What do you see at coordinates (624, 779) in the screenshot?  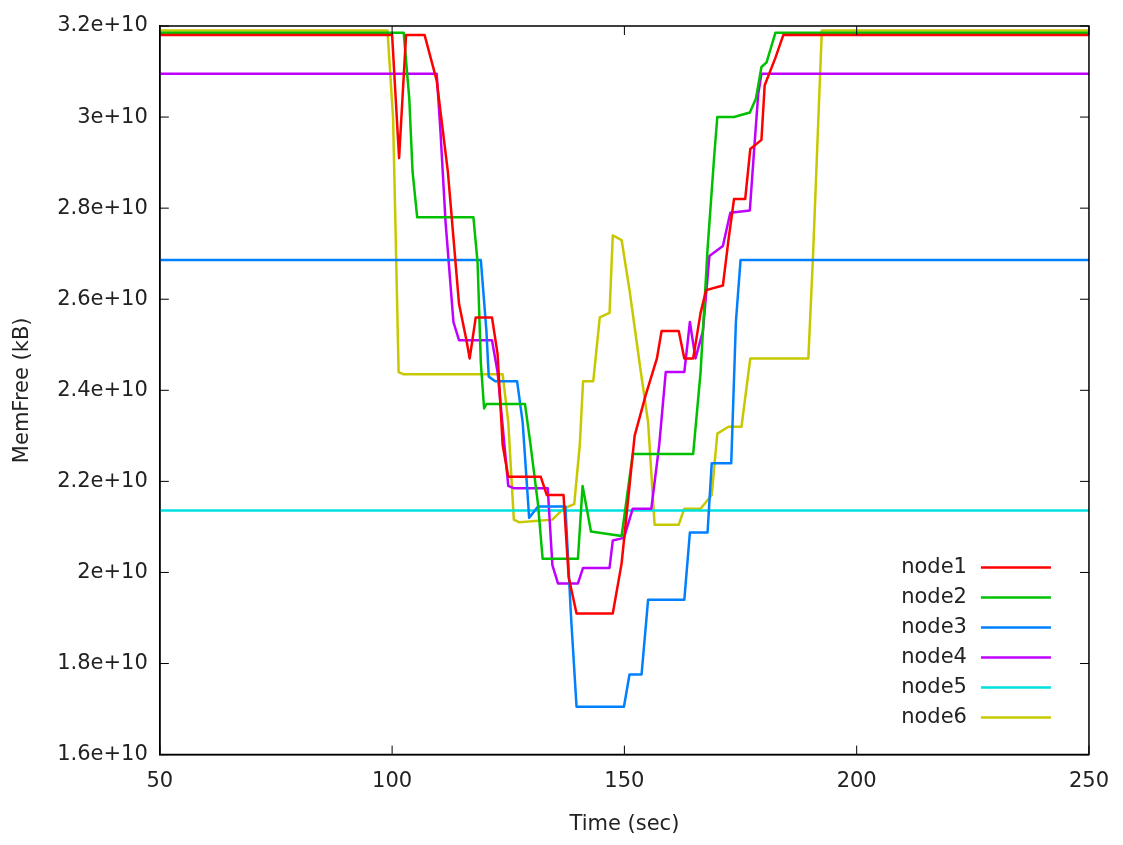 I see `x-tick-label: 150` at bounding box center [624, 779].